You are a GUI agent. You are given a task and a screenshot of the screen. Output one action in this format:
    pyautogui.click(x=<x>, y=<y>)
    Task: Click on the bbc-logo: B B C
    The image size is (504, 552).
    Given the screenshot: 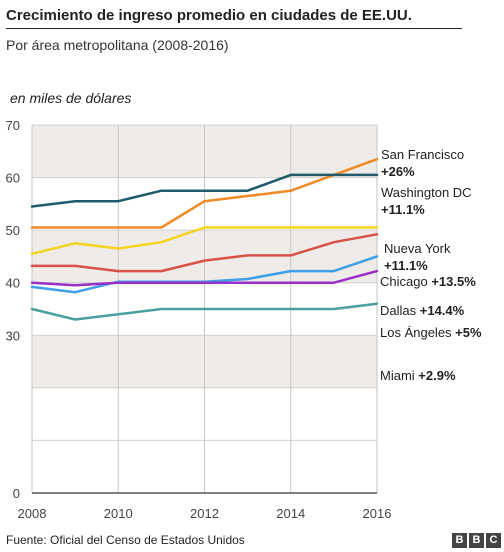 What is the action you would take?
    pyautogui.click(x=476, y=540)
    